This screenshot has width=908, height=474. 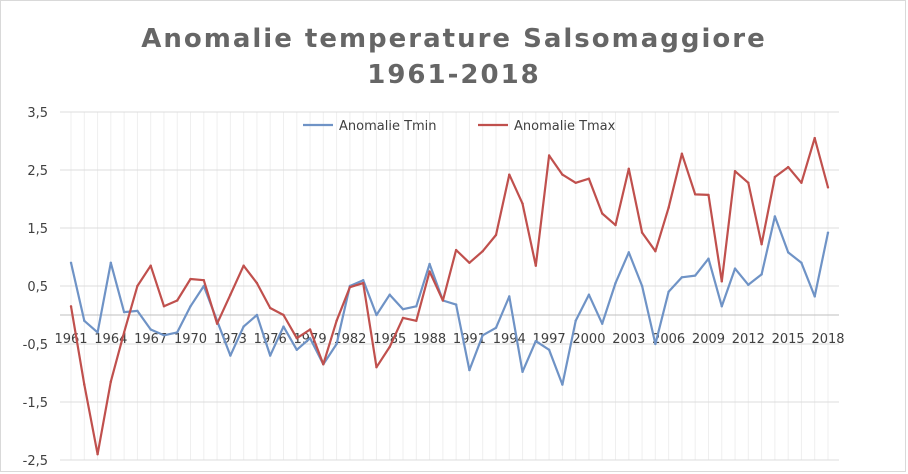 What do you see at coordinates (668, 339) in the screenshot?
I see `x-tick-label: 2006` at bounding box center [668, 339].